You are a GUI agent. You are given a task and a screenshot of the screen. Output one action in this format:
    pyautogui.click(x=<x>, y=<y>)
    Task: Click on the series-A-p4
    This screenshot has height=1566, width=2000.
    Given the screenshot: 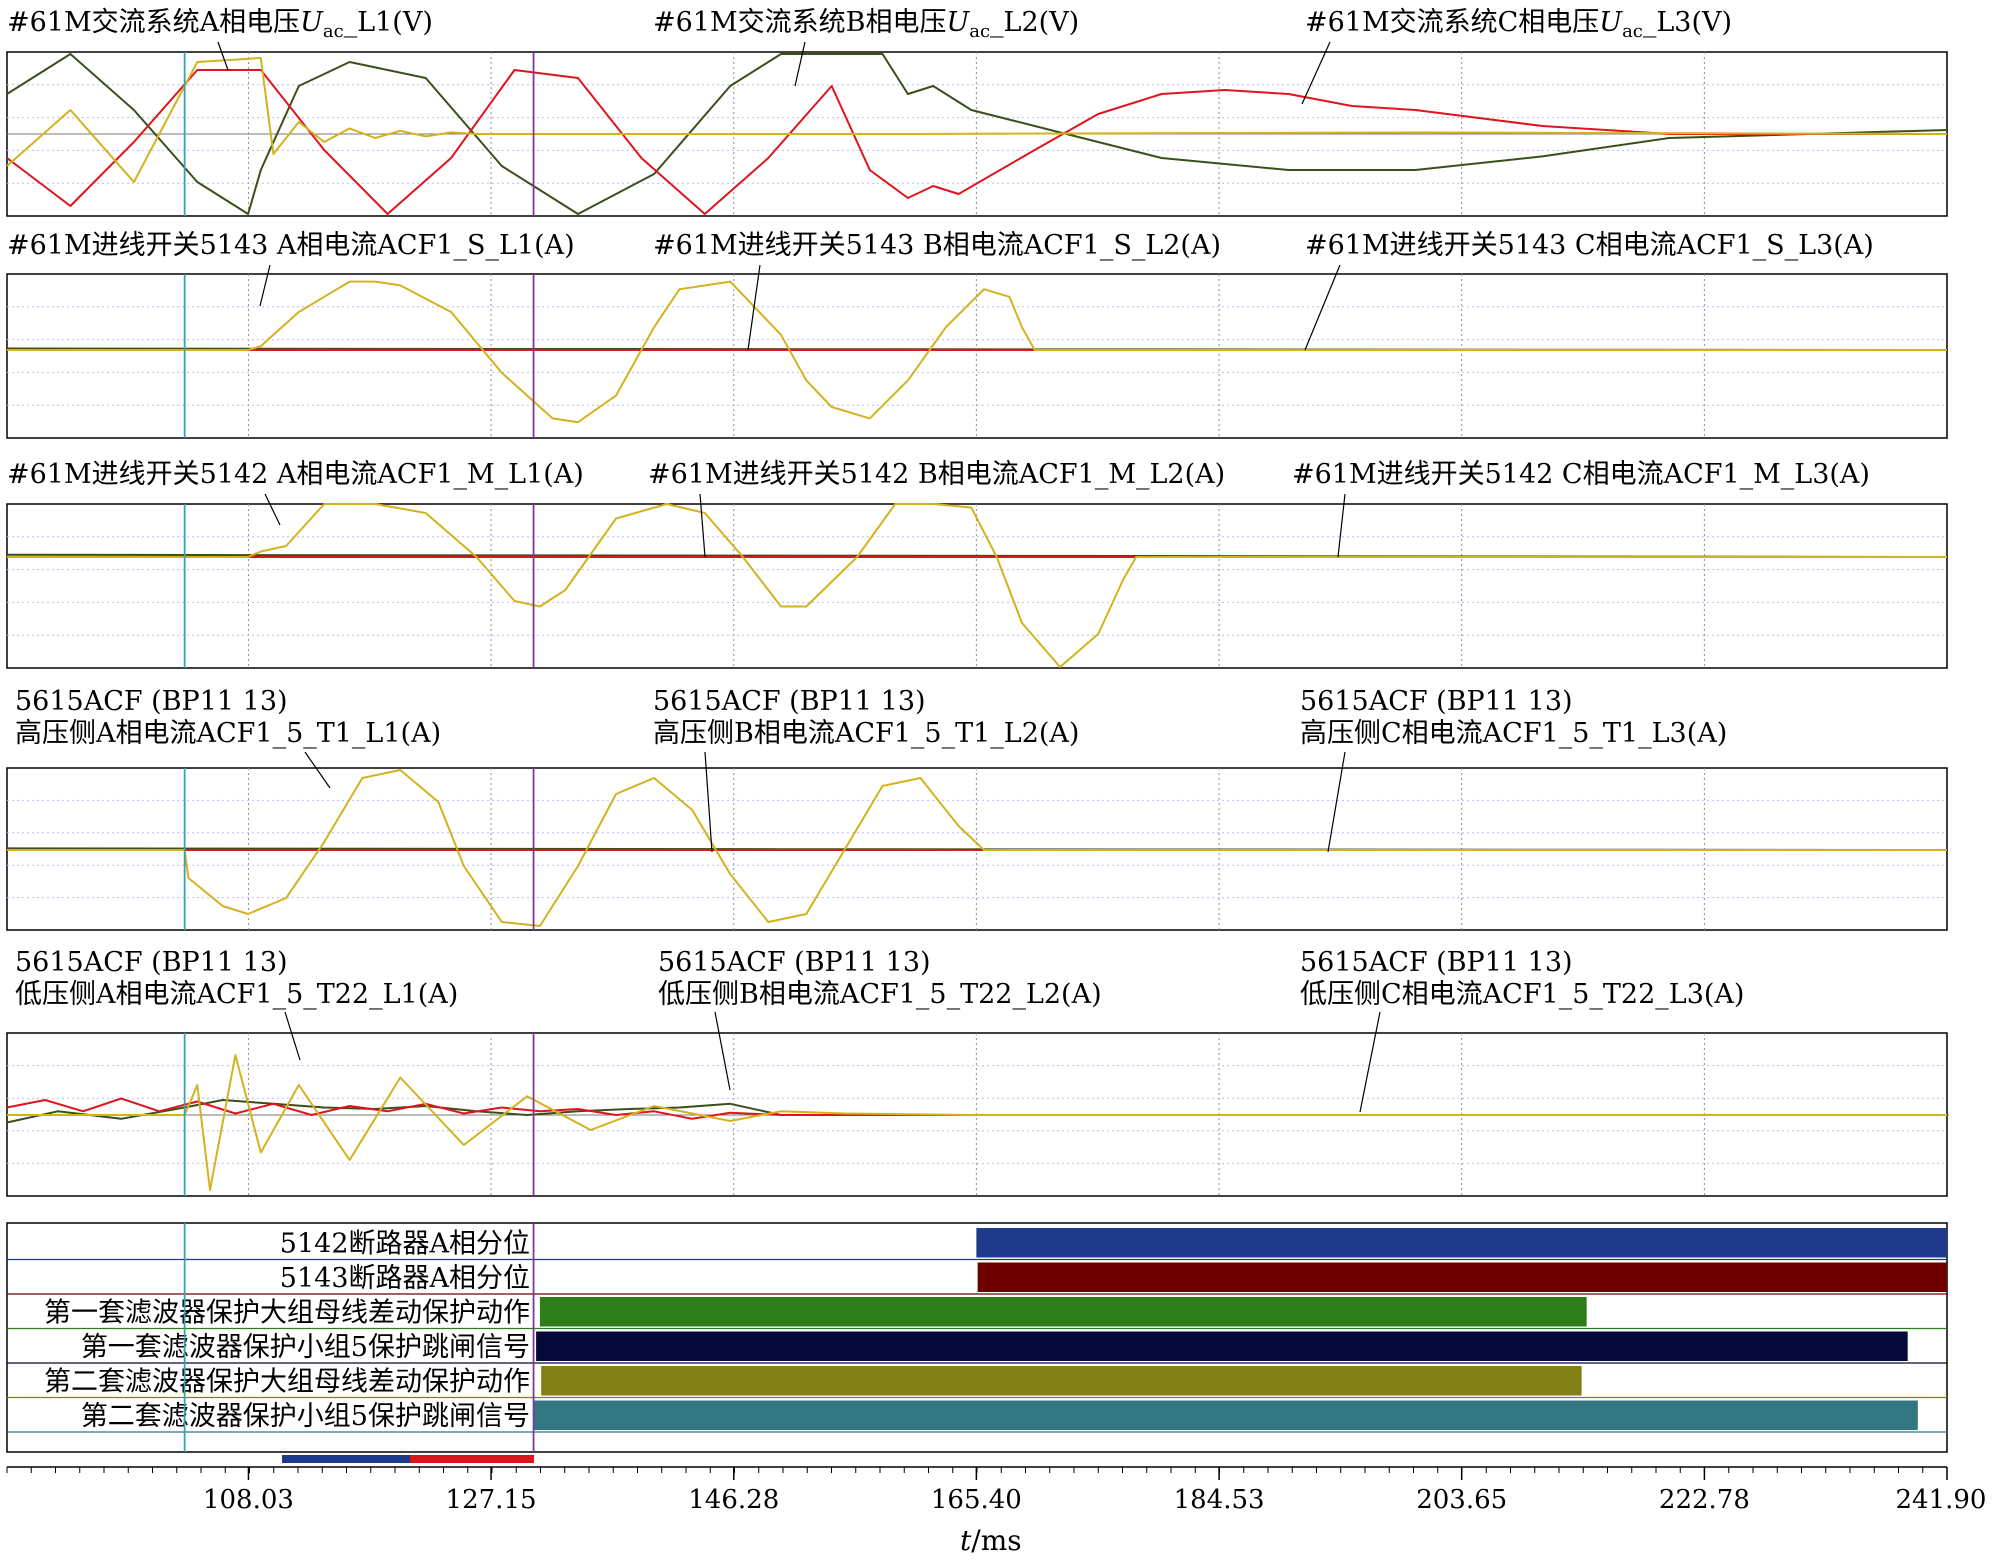 What is the action you would take?
    pyautogui.click(x=977, y=848)
    